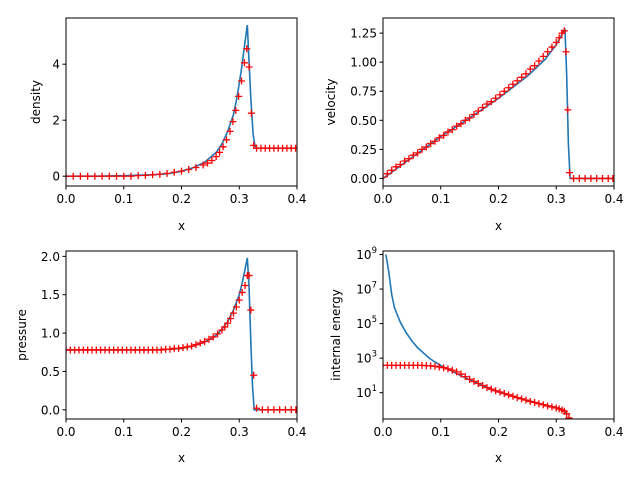 The width and height of the screenshot is (640, 480). What do you see at coordinates (22, 335) in the screenshot?
I see `pressure-ylabel: pressure` at bounding box center [22, 335].